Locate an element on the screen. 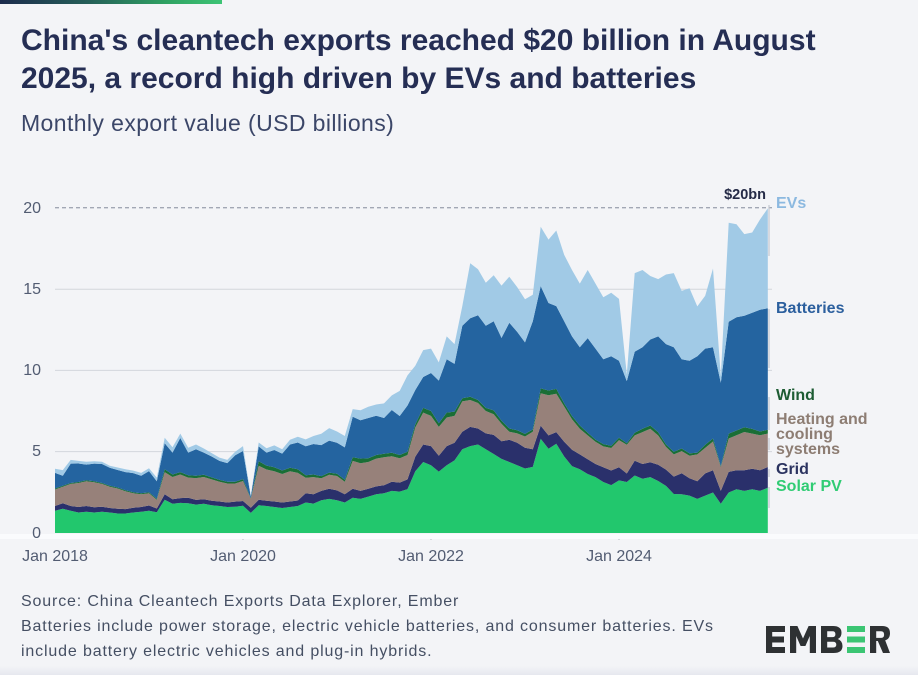 The image size is (918, 675). svg-text: Jan 2022 is located at coordinates (431, 556).